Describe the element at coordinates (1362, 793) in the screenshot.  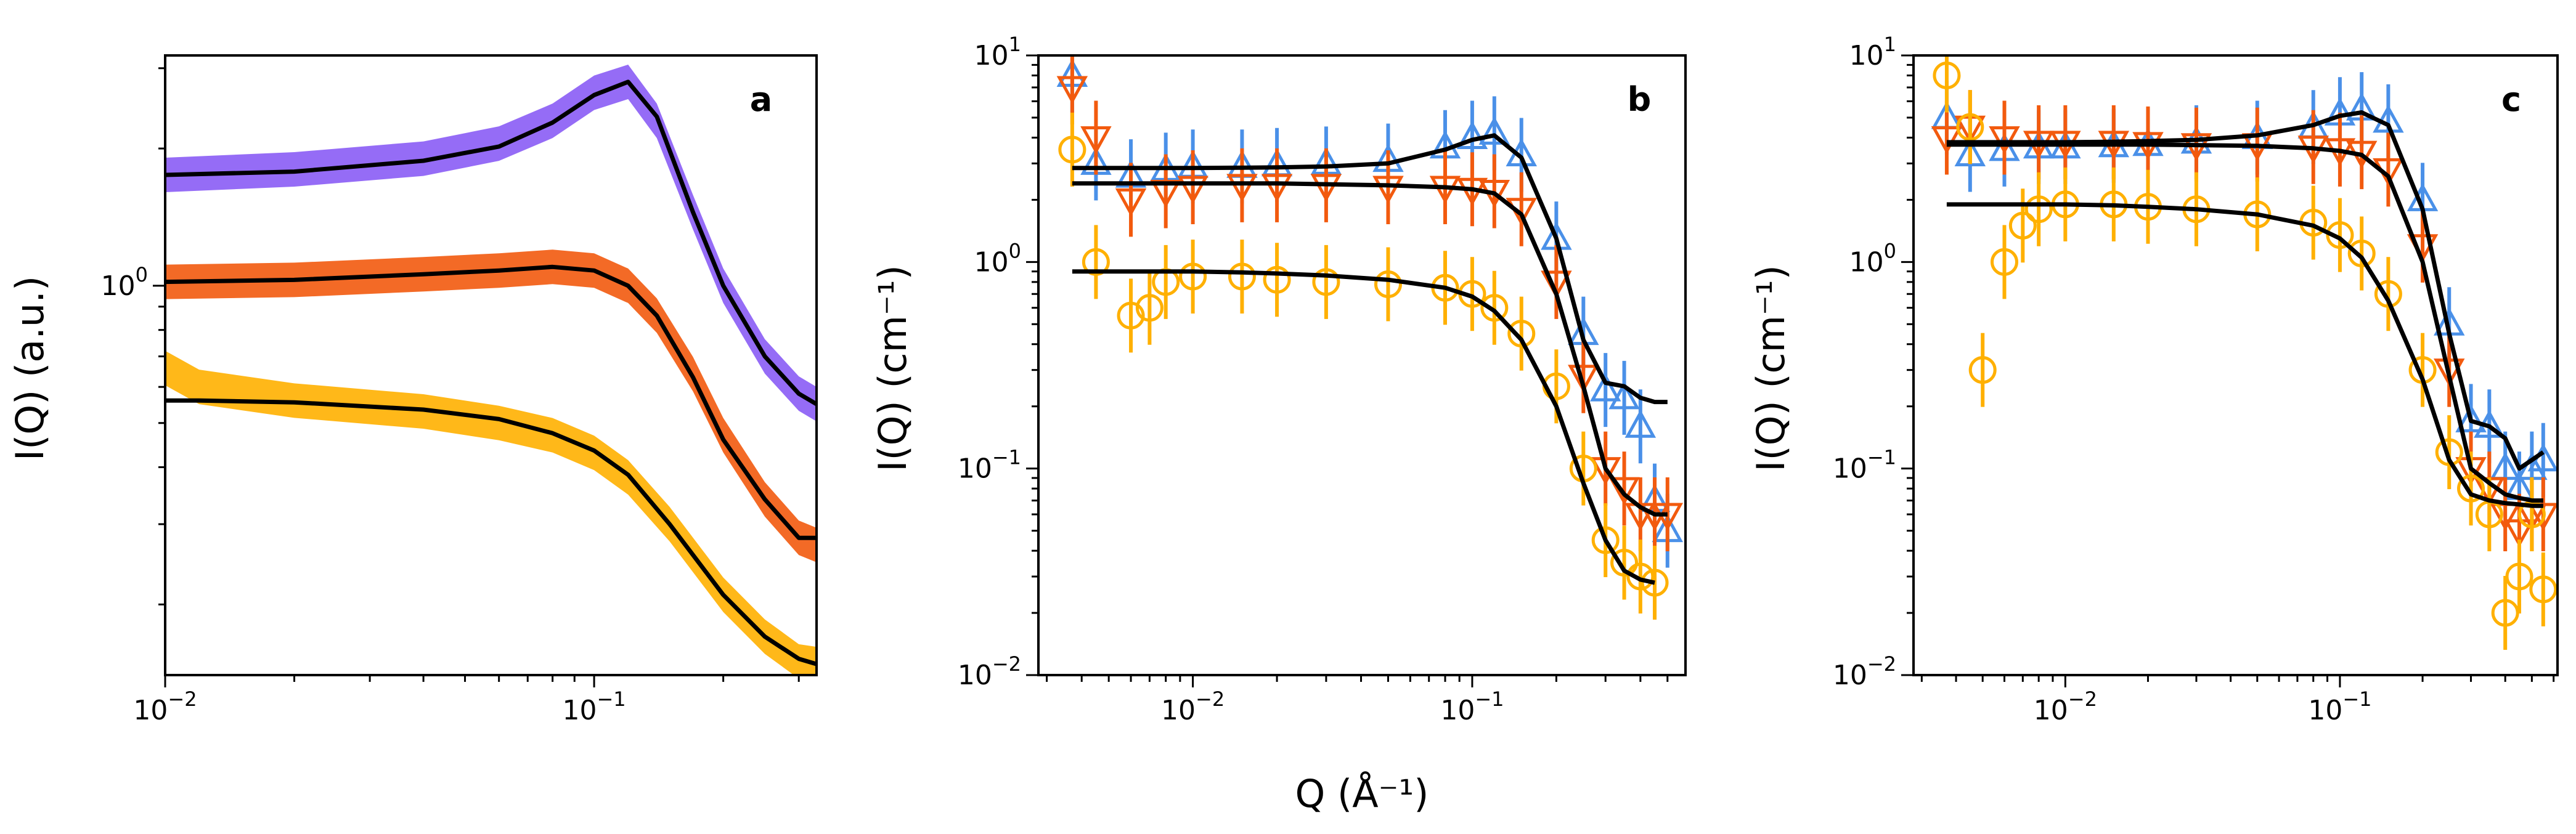
I see `shared-xlabel: Q (Å⁻¹)` at that location.